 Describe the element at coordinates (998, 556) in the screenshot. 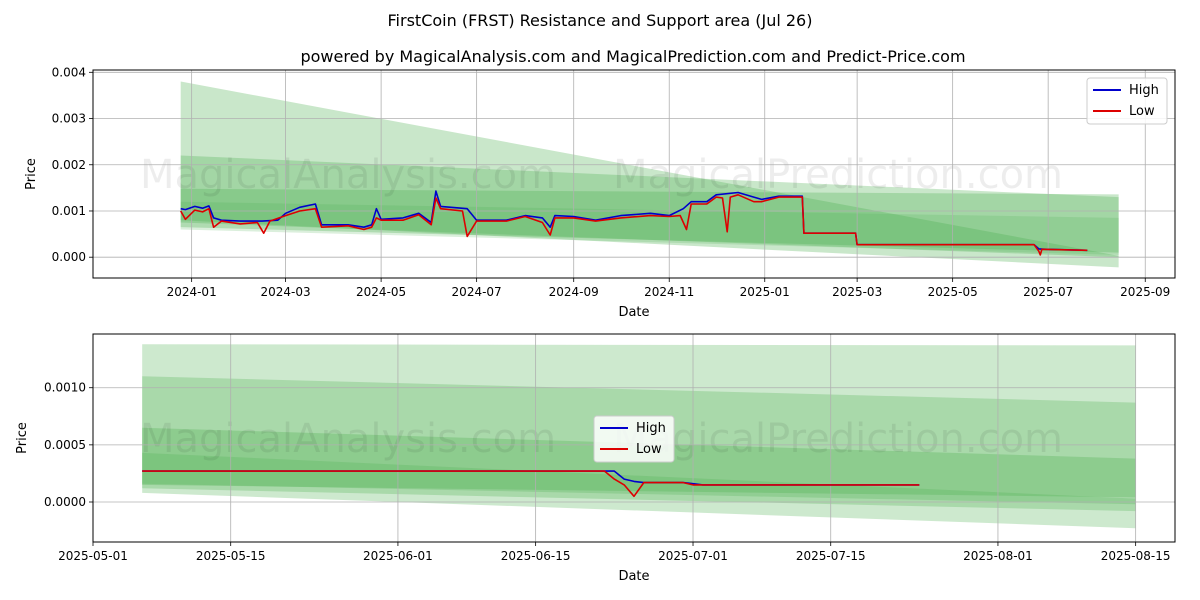

I see `x-tick-label: 2025-08-01` at that location.